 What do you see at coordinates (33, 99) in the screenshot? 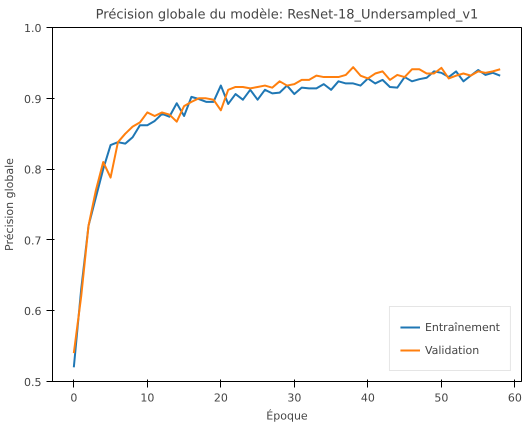
I see `y-tick-label: 0.9` at bounding box center [33, 99].